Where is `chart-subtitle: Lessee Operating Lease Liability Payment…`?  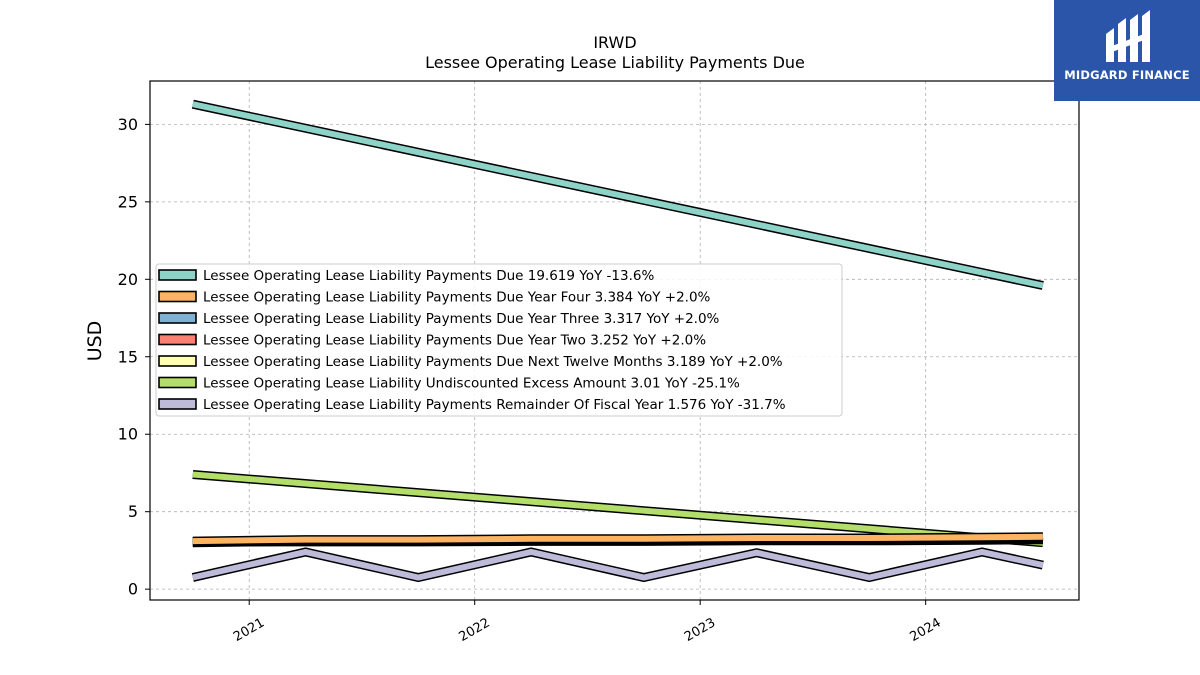 chart-subtitle: Lessee Operating Lease Liability Payment… is located at coordinates (615, 62).